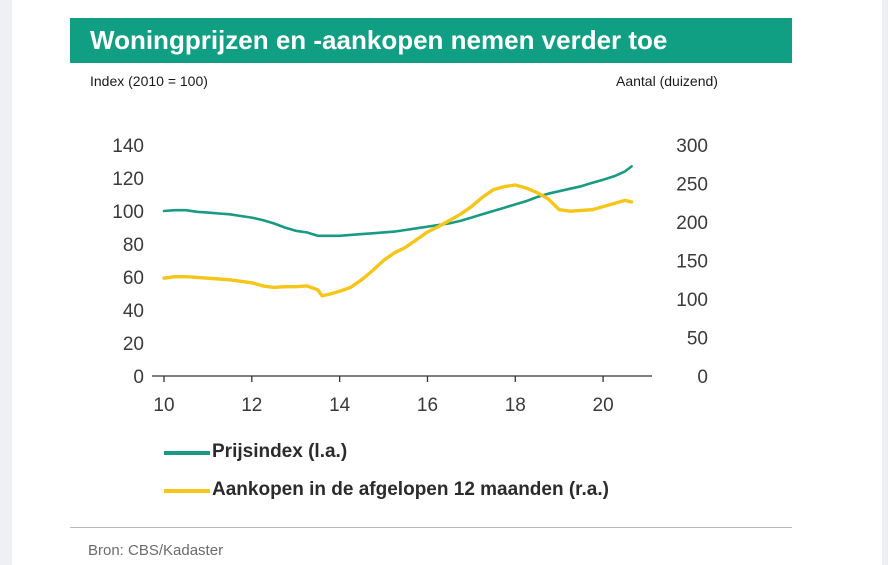 This screenshot has height=565, width=888. What do you see at coordinates (397, 201) in the screenshot?
I see `prijsindex-line` at bounding box center [397, 201].